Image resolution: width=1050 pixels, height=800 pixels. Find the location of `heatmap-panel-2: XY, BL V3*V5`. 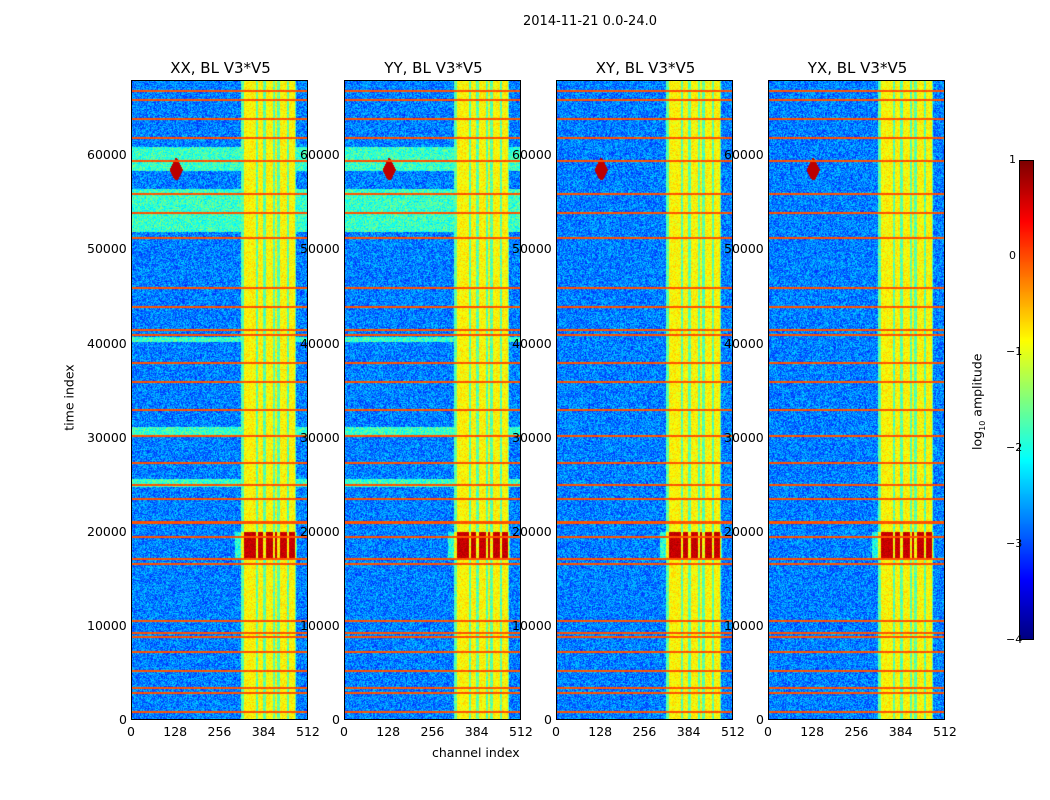

heatmap-panel-2: XY, BL V3*V5 is located at coordinates (644, 389).